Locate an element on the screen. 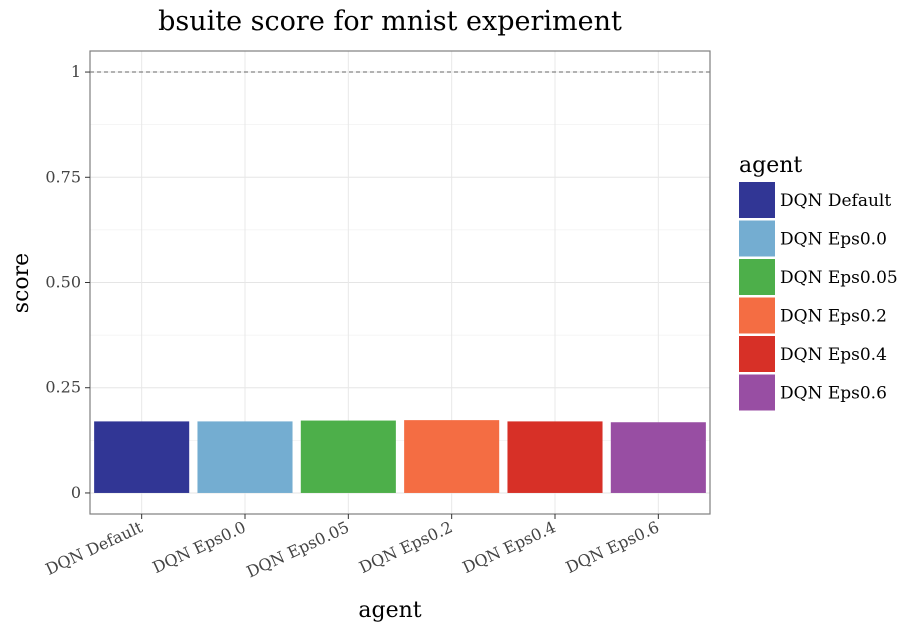  legend-label: DQN Eps0.0 is located at coordinates (833, 240).